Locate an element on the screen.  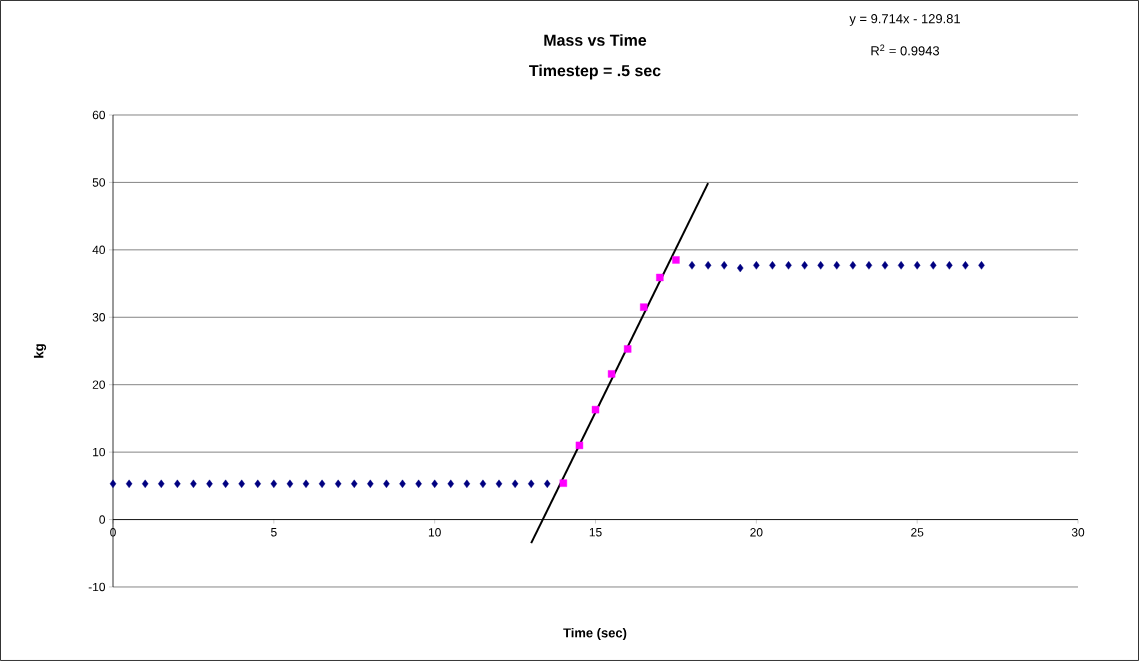
y-tick-label: 40 is located at coordinates (99, 250).